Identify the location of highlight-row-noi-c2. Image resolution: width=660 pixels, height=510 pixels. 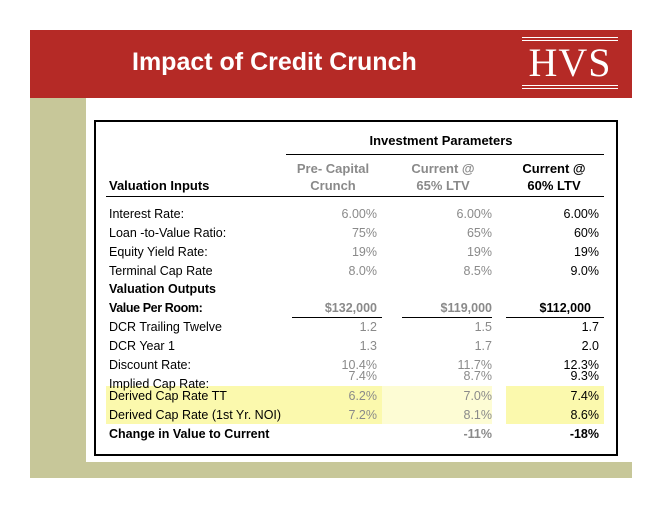
(437, 414).